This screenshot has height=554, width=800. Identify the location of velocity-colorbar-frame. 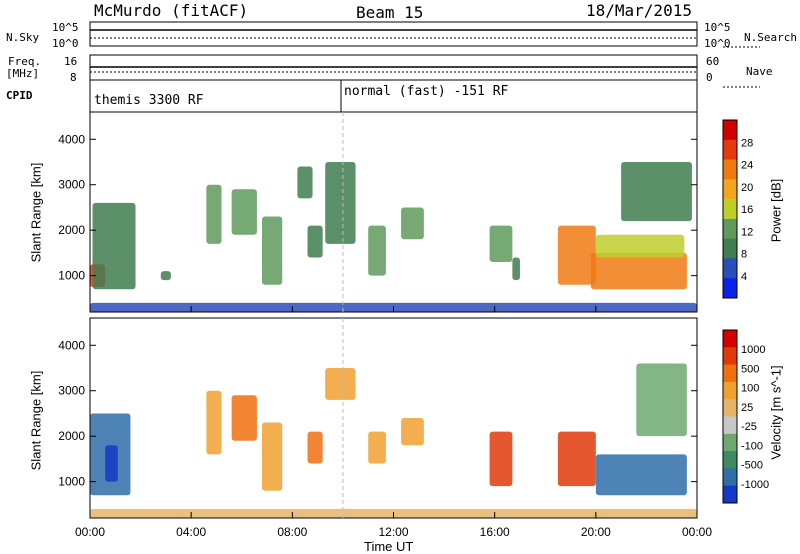
(730, 416).